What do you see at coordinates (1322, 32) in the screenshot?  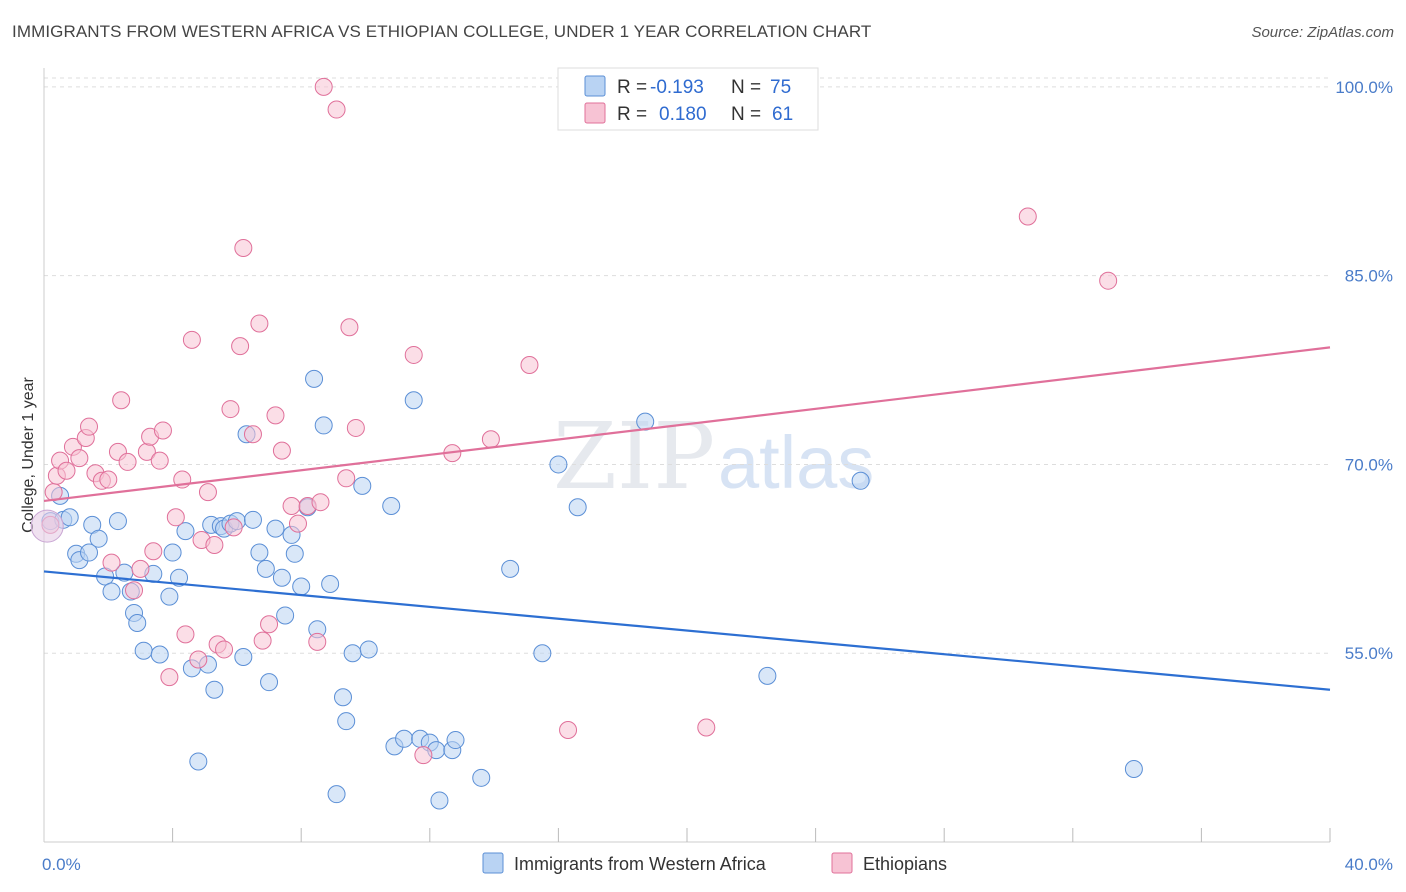 I see `chart-source: Source: ZipAtlas.com` at bounding box center [1322, 32].